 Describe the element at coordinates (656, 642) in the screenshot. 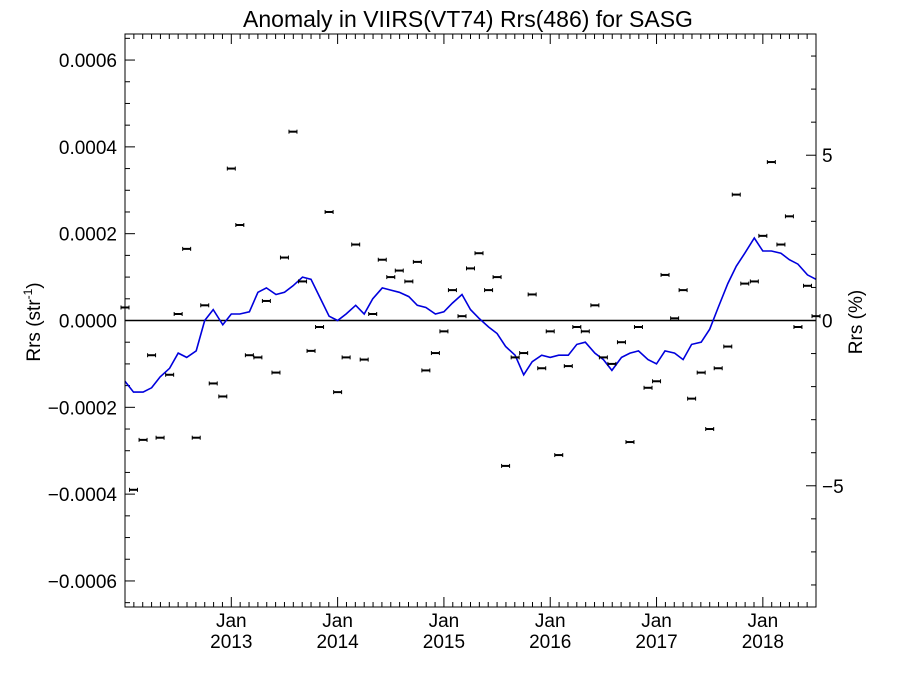

I see `x-tick-label-year: 2017` at that location.